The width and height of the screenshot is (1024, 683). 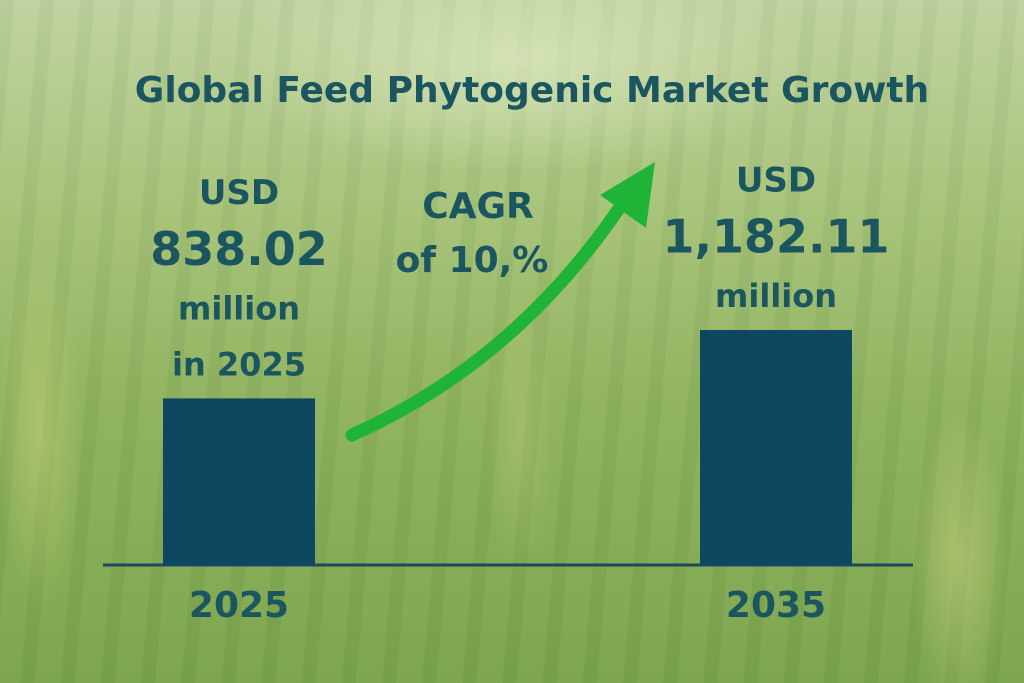 What do you see at coordinates (478, 206) in the screenshot?
I see `annotation-line: CAGR` at bounding box center [478, 206].